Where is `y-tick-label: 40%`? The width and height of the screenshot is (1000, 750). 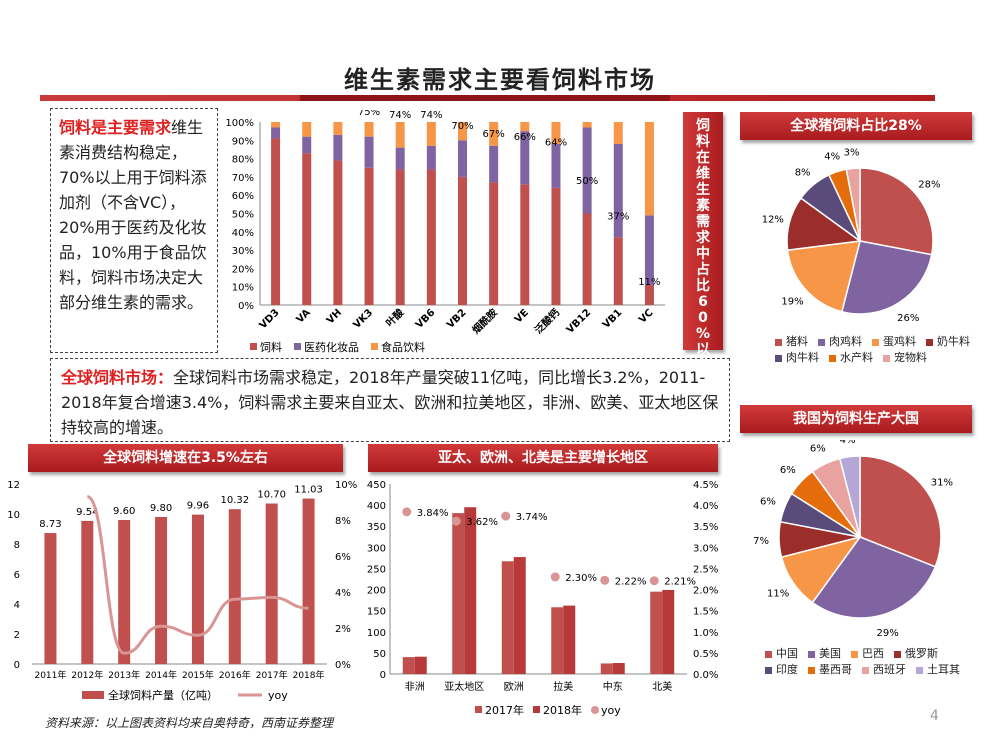
y-tick-label: 40% is located at coordinates (243, 233).